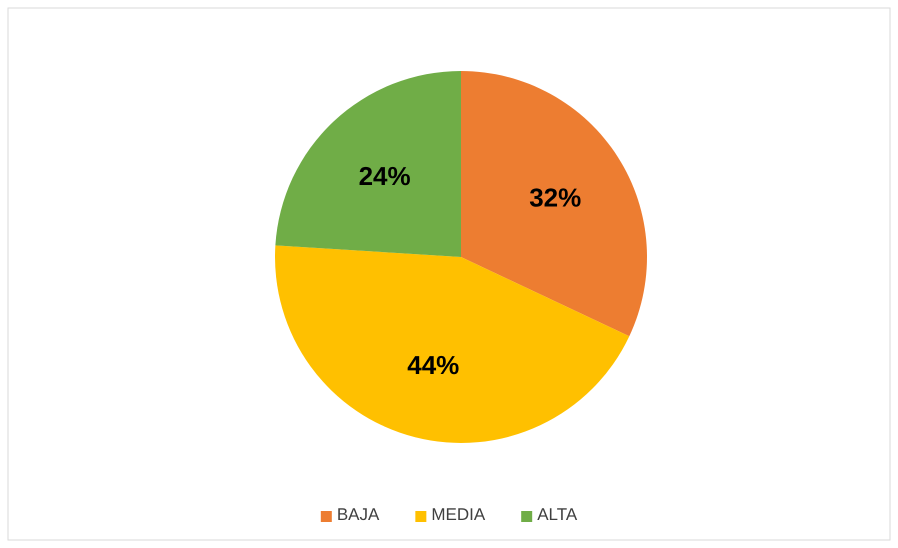 This screenshot has height=548, width=898. I want to click on data-label: 44%, so click(433, 365).